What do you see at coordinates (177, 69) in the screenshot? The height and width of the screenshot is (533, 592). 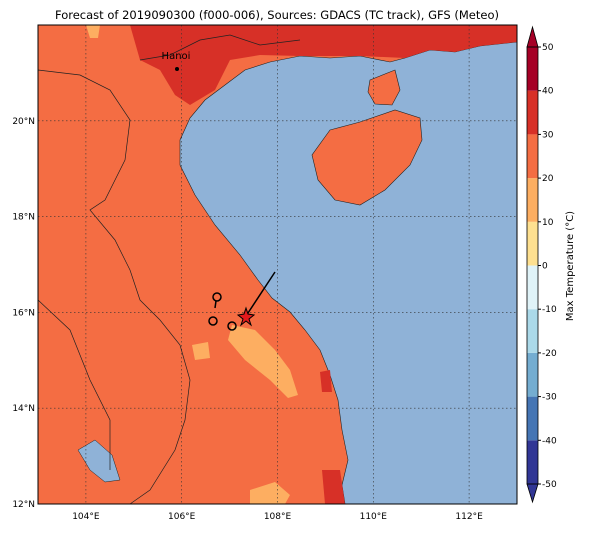 I see `city-dot` at bounding box center [177, 69].